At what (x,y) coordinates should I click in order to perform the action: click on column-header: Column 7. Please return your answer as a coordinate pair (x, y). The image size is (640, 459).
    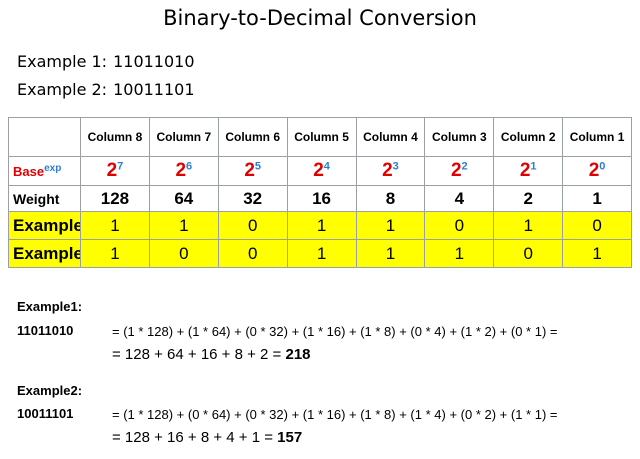
    Looking at the image, I should click on (183, 137).